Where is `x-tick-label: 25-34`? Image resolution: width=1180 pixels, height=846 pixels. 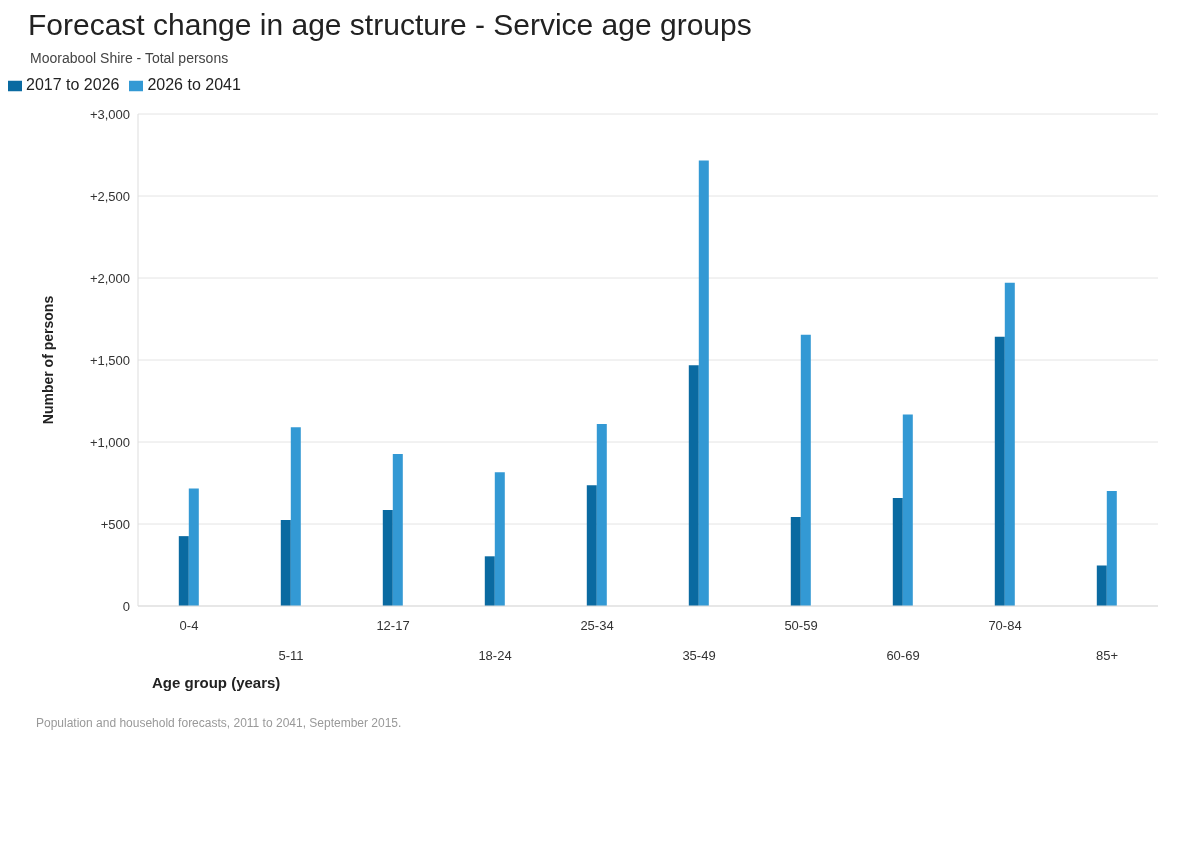 x-tick-label: 25-34 is located at coordinates (597, 625).